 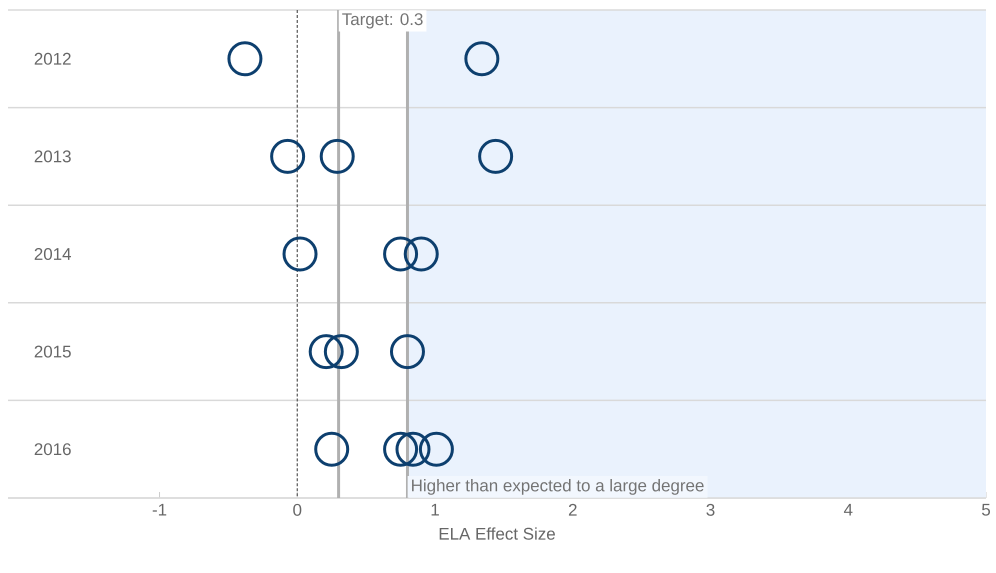 What do you see at coordinates (435, 510) in the screenshot?
I see `x-tick-label: 1` at bounding box center [435, 510].